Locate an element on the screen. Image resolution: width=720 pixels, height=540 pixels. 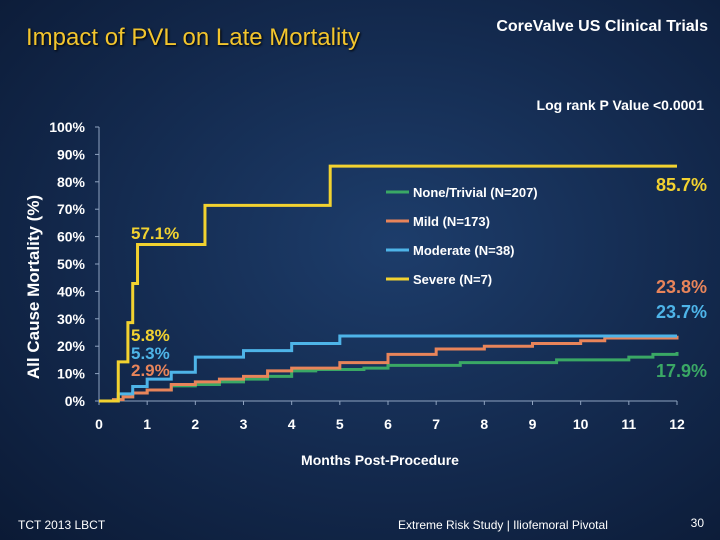
x-tick-label: 4 is located at coordinates (292, 424).